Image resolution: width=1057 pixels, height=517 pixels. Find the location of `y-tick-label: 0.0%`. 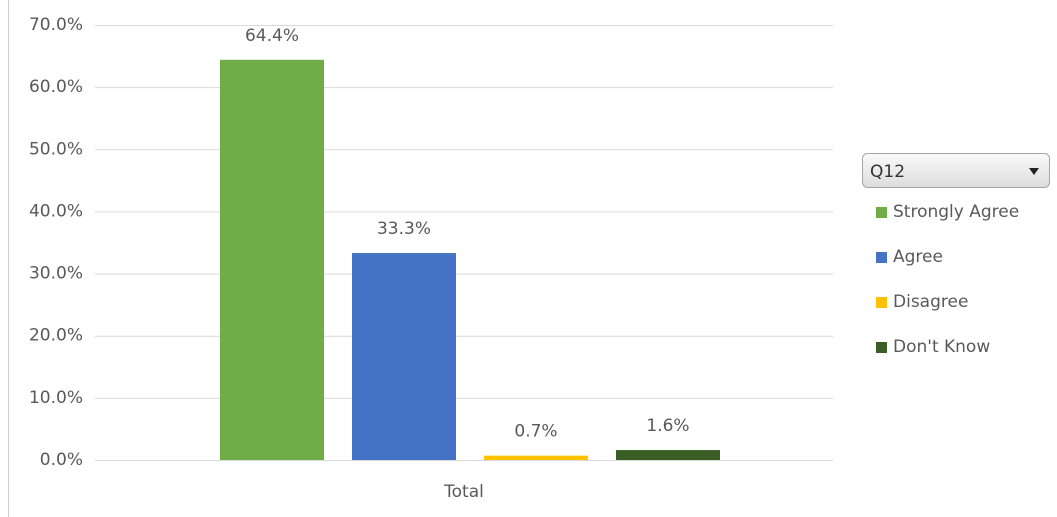

y-tick-label: 0.0% is located at coordinates (61, 460).